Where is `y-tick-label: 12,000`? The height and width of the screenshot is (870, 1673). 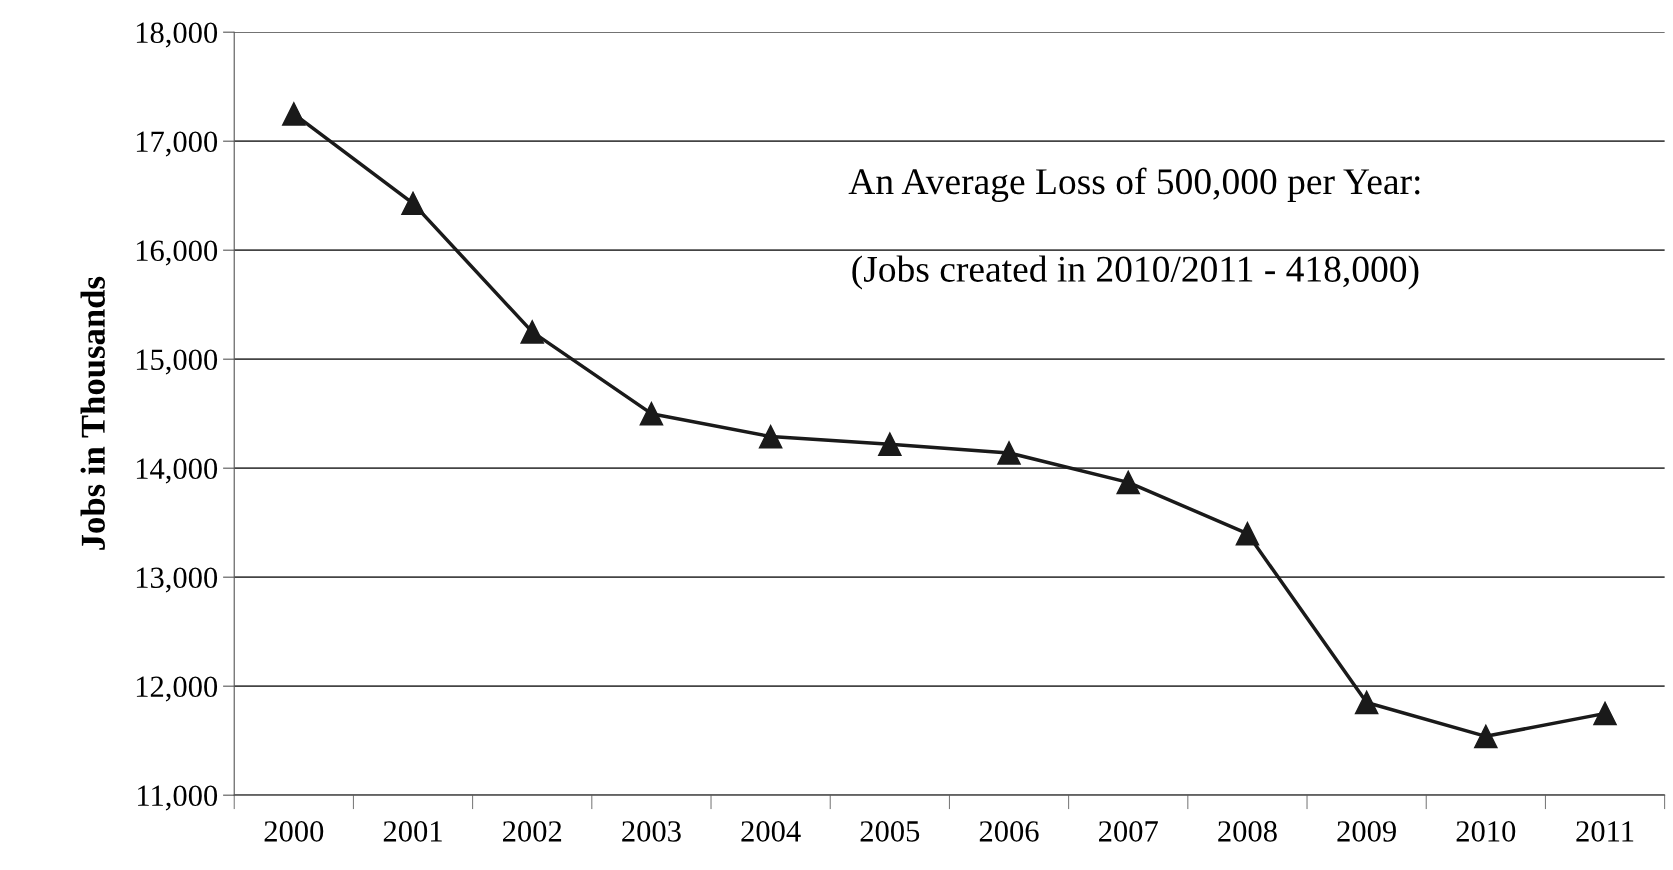
y-tick-label: 12,000 is located at coordinates (177, 689).